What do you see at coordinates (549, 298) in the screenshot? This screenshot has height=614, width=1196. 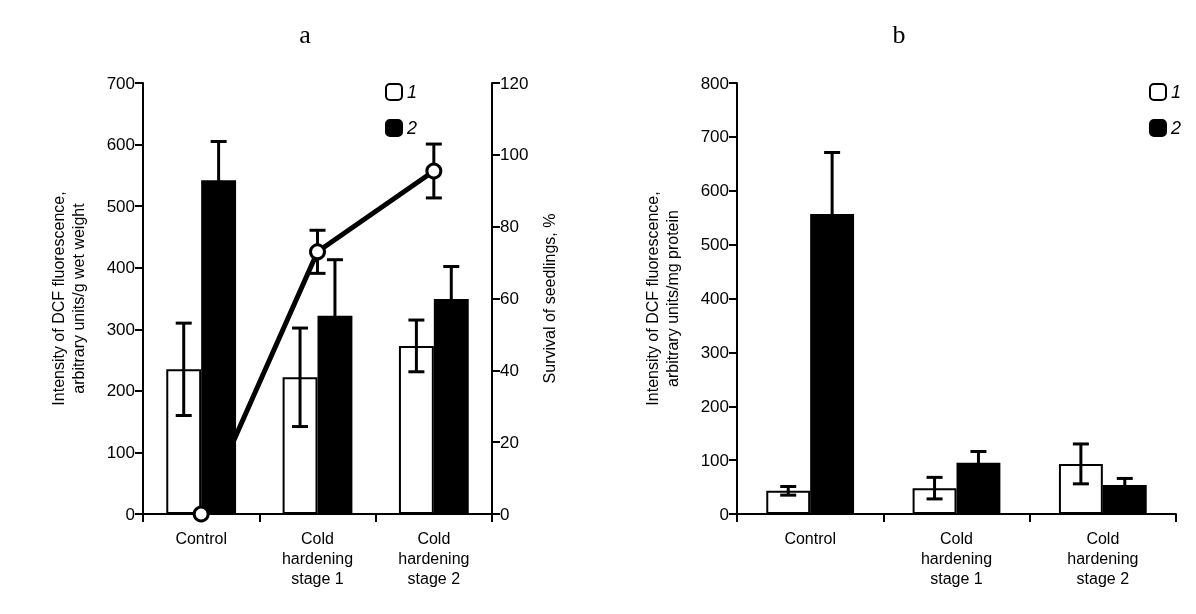 I see `y2-axis-title: Survival of seedlings, %` at bounding box center [549, 298].